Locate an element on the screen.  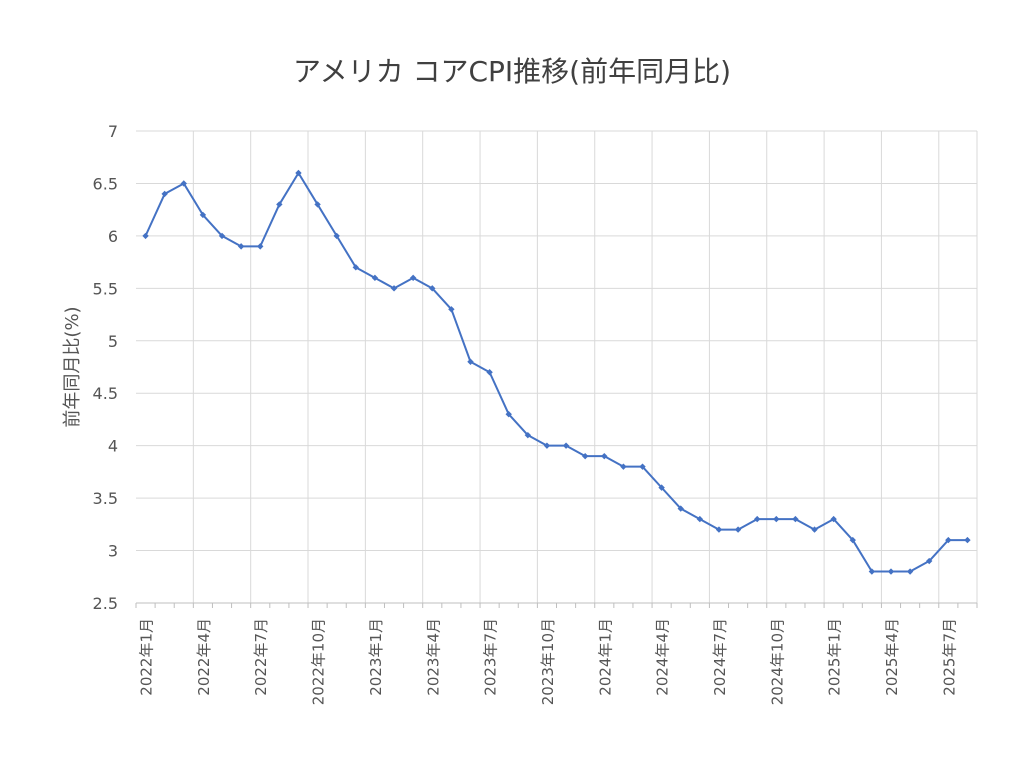
x-tick-label: 2022年10月 is located at coordinates (319, 661).